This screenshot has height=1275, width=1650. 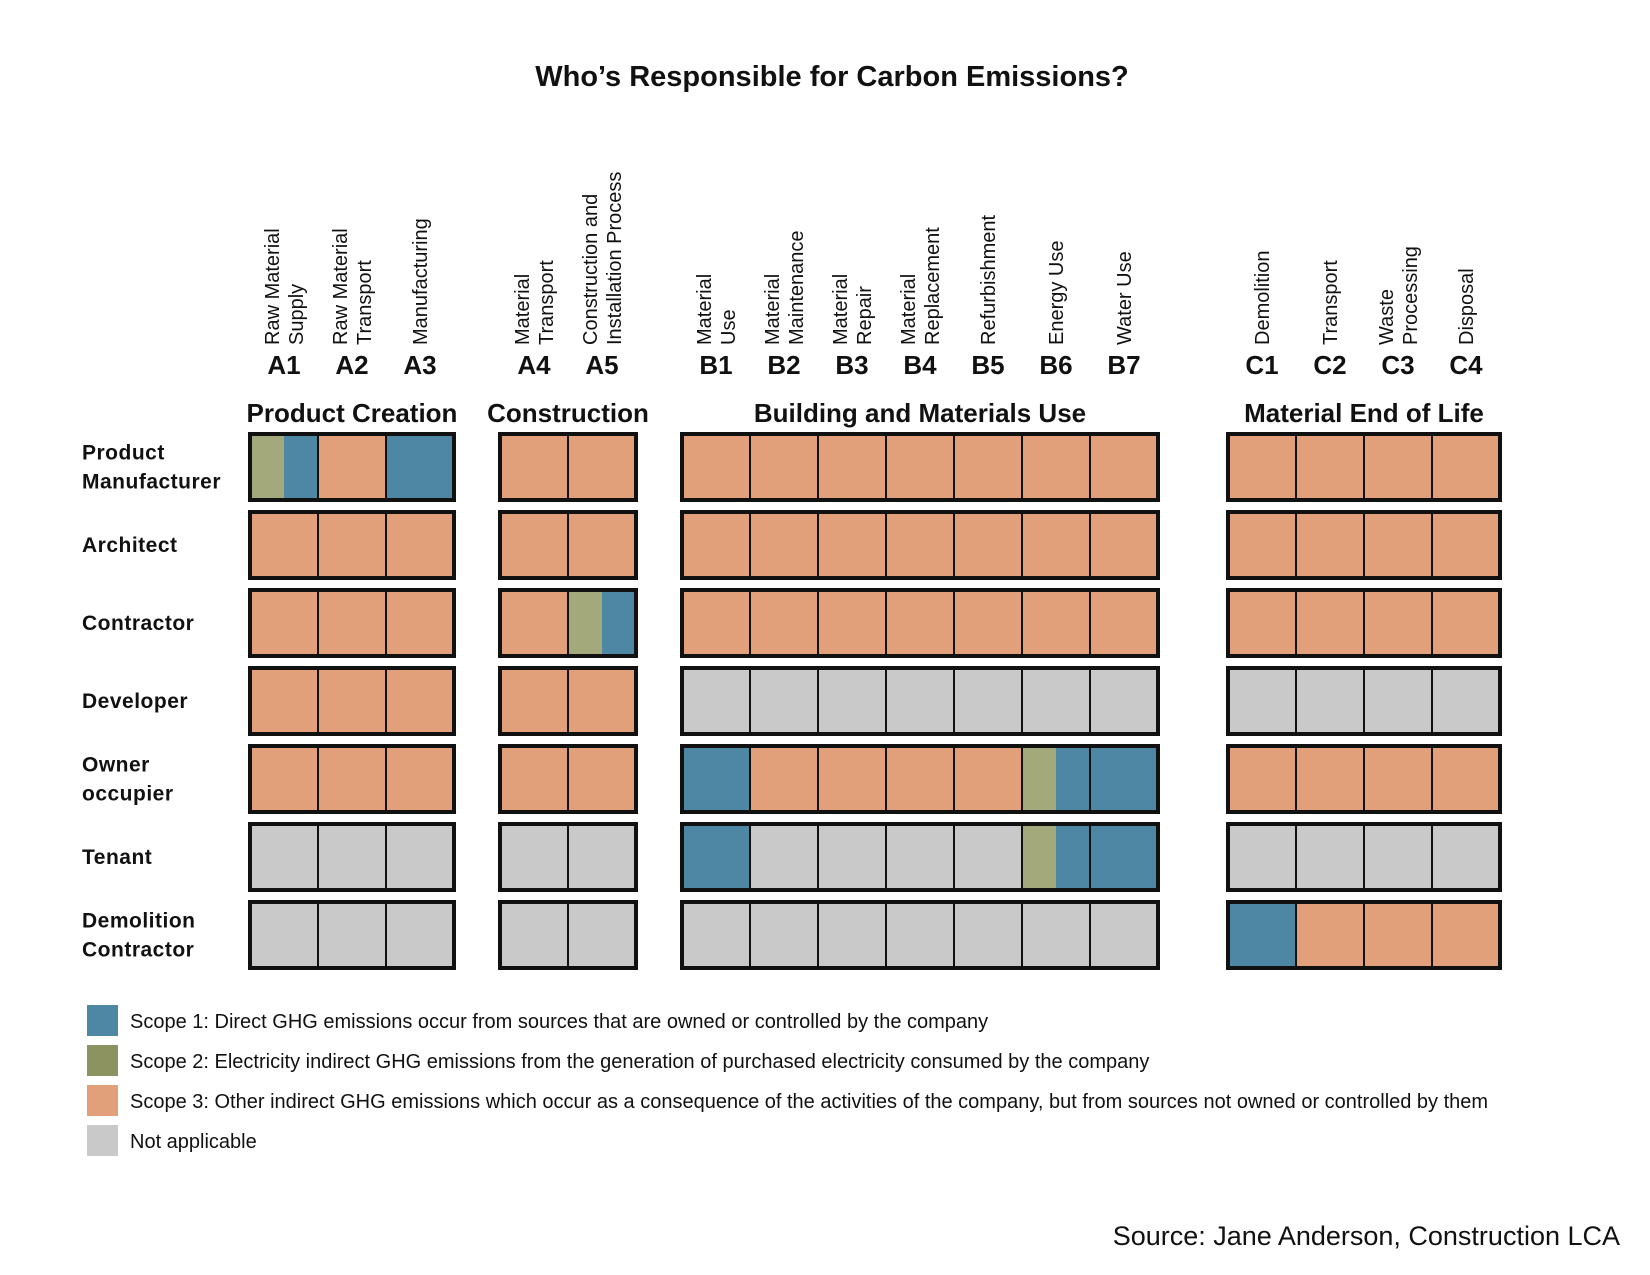 What do you see at coordinates (534, 935) in the screenshot?
I see `cell-7-a4` at bounding box center [534, 935].